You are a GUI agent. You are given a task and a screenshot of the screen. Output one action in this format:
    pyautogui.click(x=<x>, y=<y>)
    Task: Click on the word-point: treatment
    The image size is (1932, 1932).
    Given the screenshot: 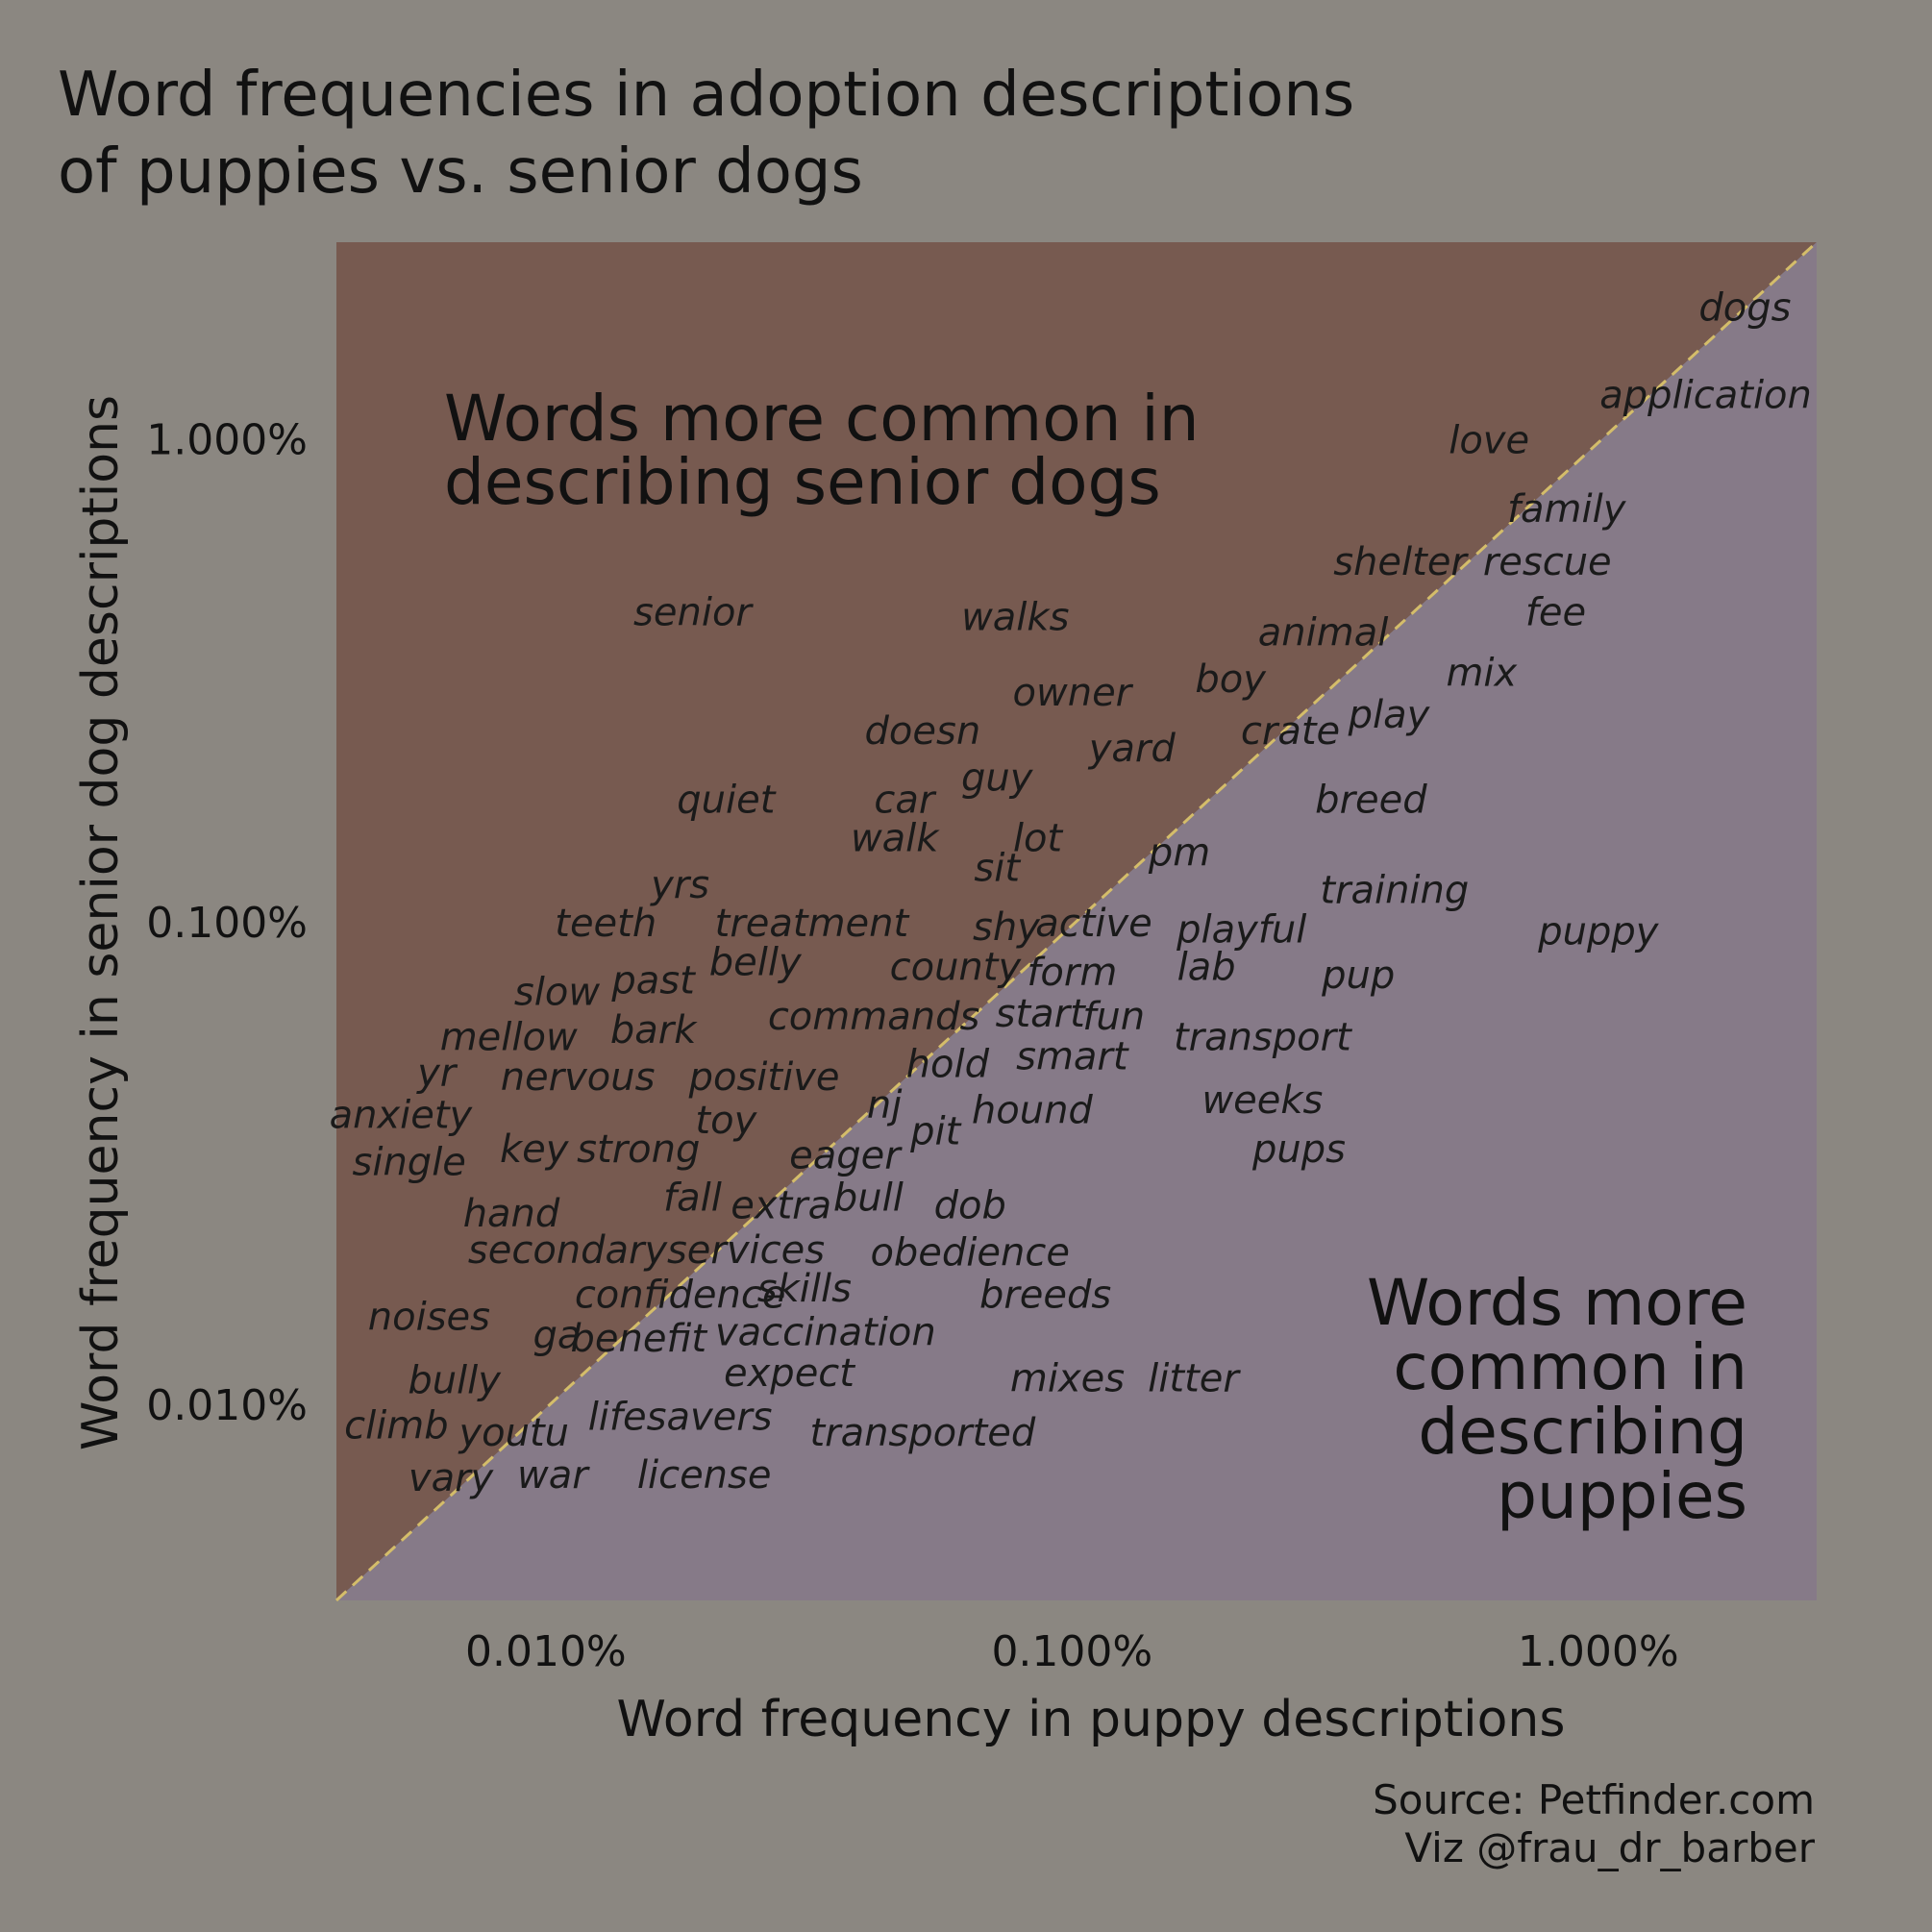 What is the action you would take?
    pyautogui.click(x=812, y=924)
    